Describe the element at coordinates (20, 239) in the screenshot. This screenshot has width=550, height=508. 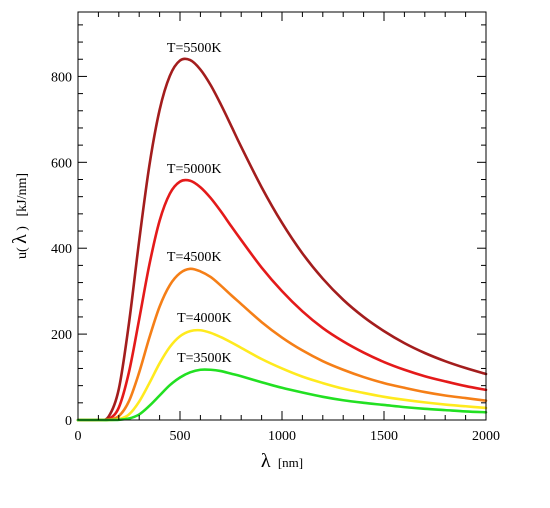
I see `y-axis-symbol: λ` at that location.